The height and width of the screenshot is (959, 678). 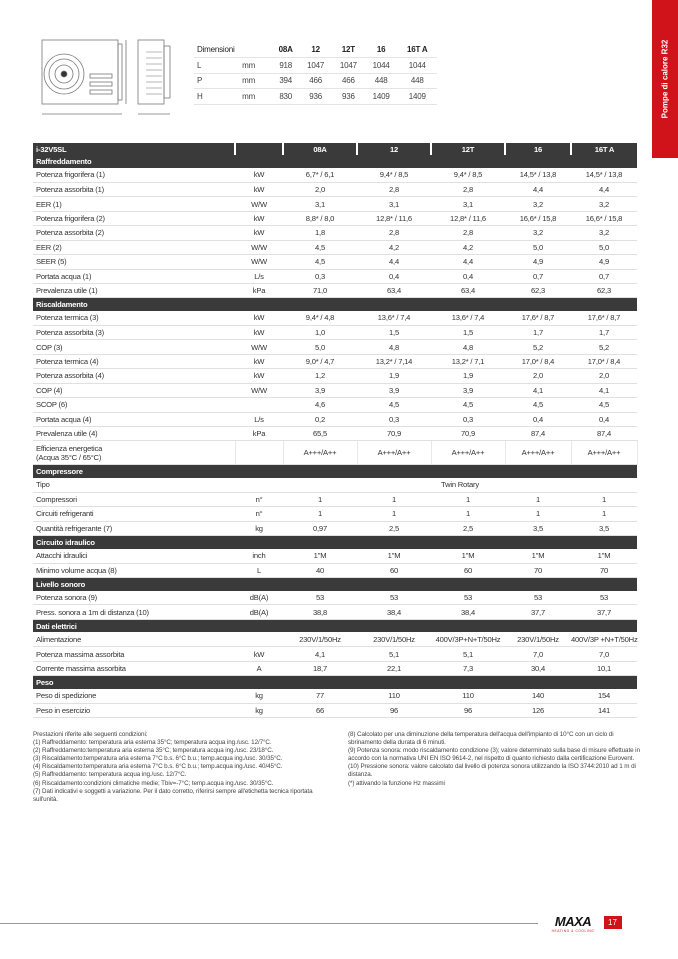 I want to click on spec-row: EER (2) W/W 4,5 4,2 4,2 5,0 5,0, so click(x=335, y=248).